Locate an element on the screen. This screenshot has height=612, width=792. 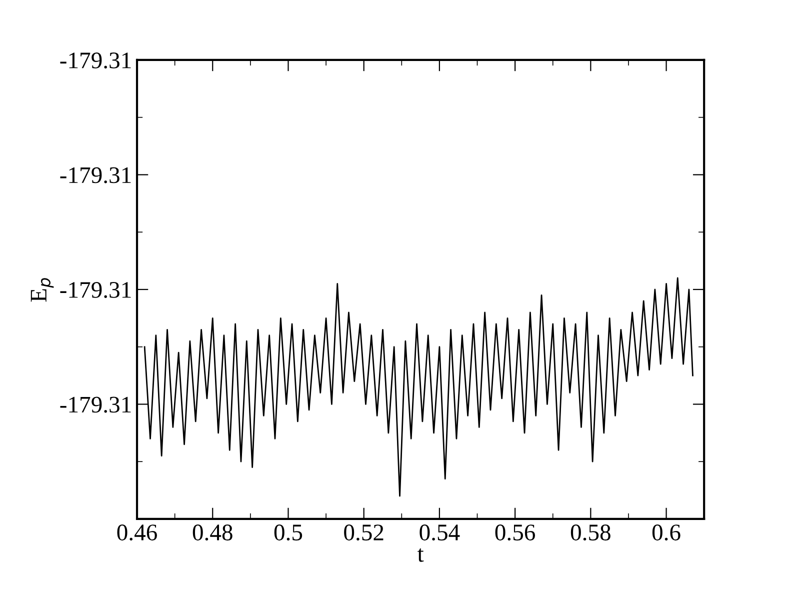
x-tick-label: 0.52 is located at coordinates (364, 532).